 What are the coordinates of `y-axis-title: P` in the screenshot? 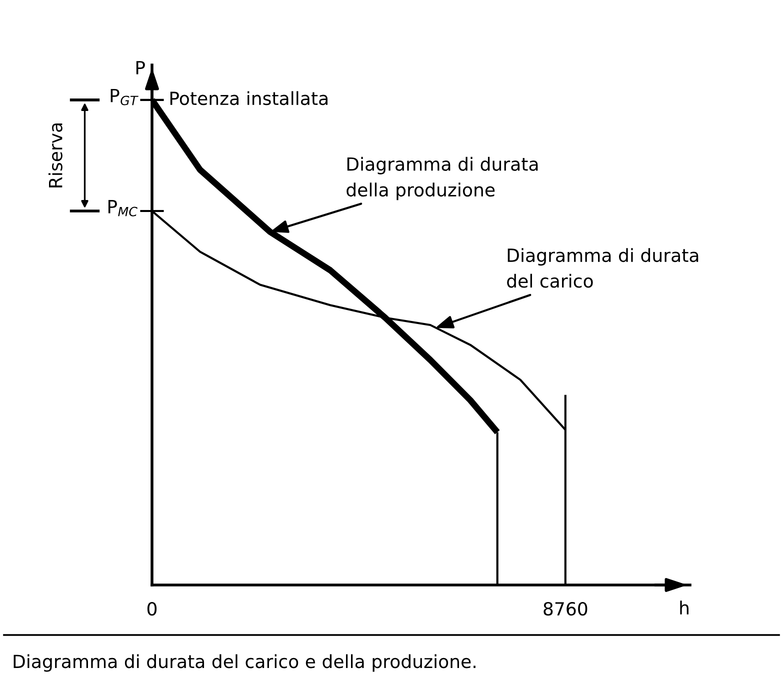 It's located at (140, 67).